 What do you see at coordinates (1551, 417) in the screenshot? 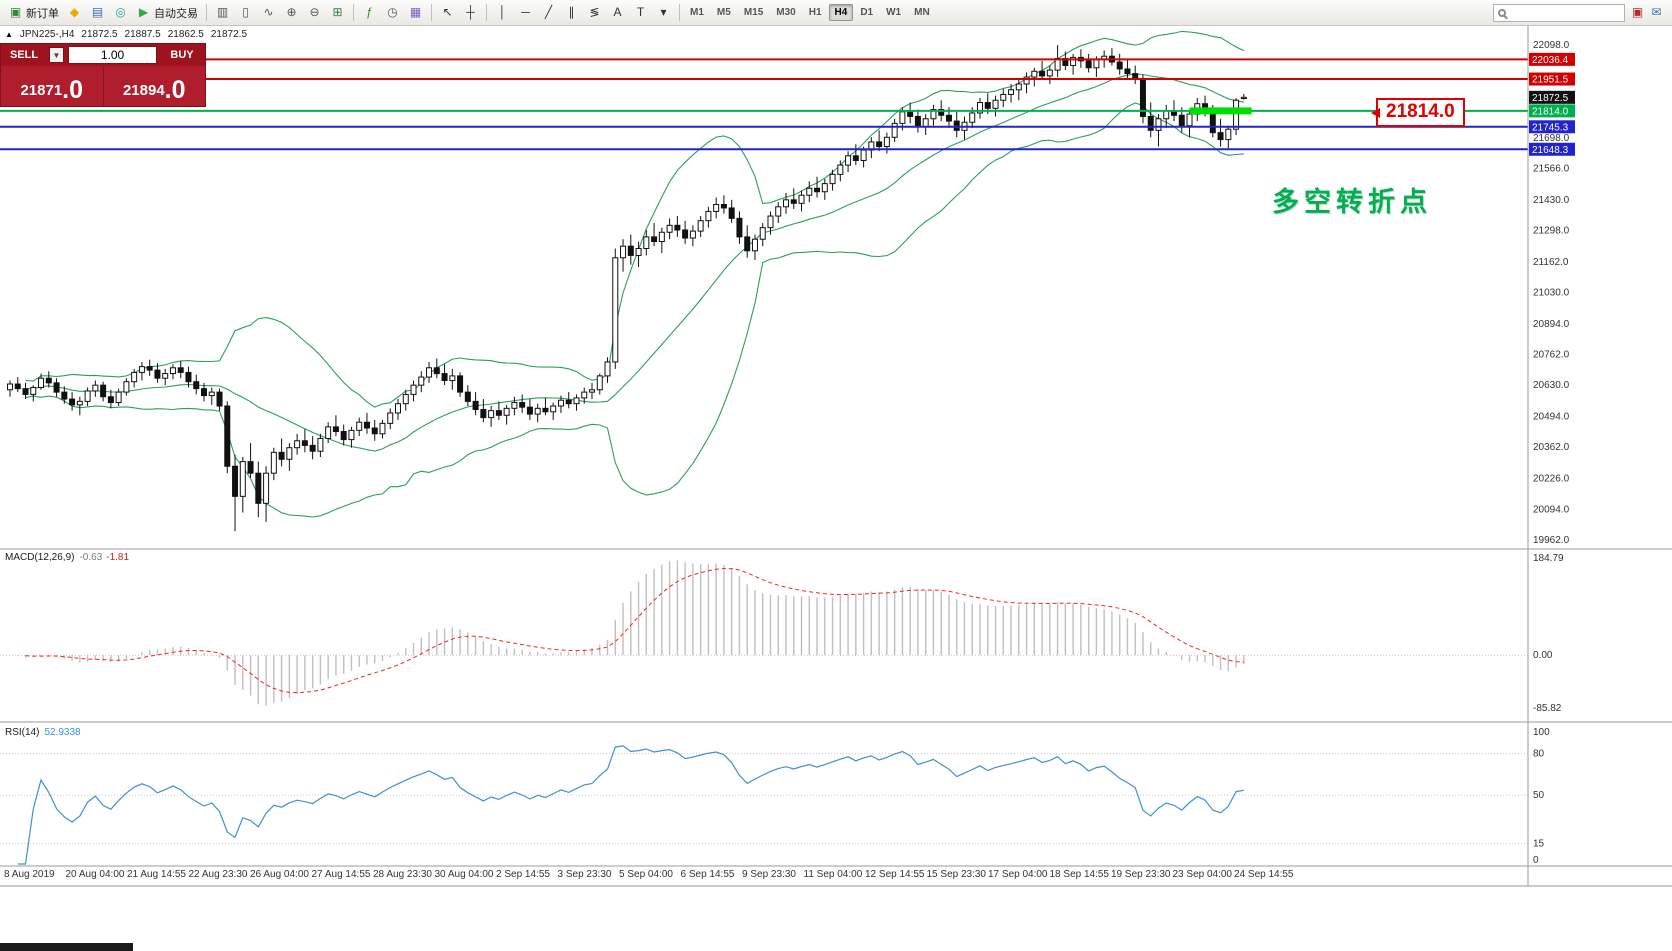
I see `svg-text: 20494.0` at bounding box center [1551, 417].